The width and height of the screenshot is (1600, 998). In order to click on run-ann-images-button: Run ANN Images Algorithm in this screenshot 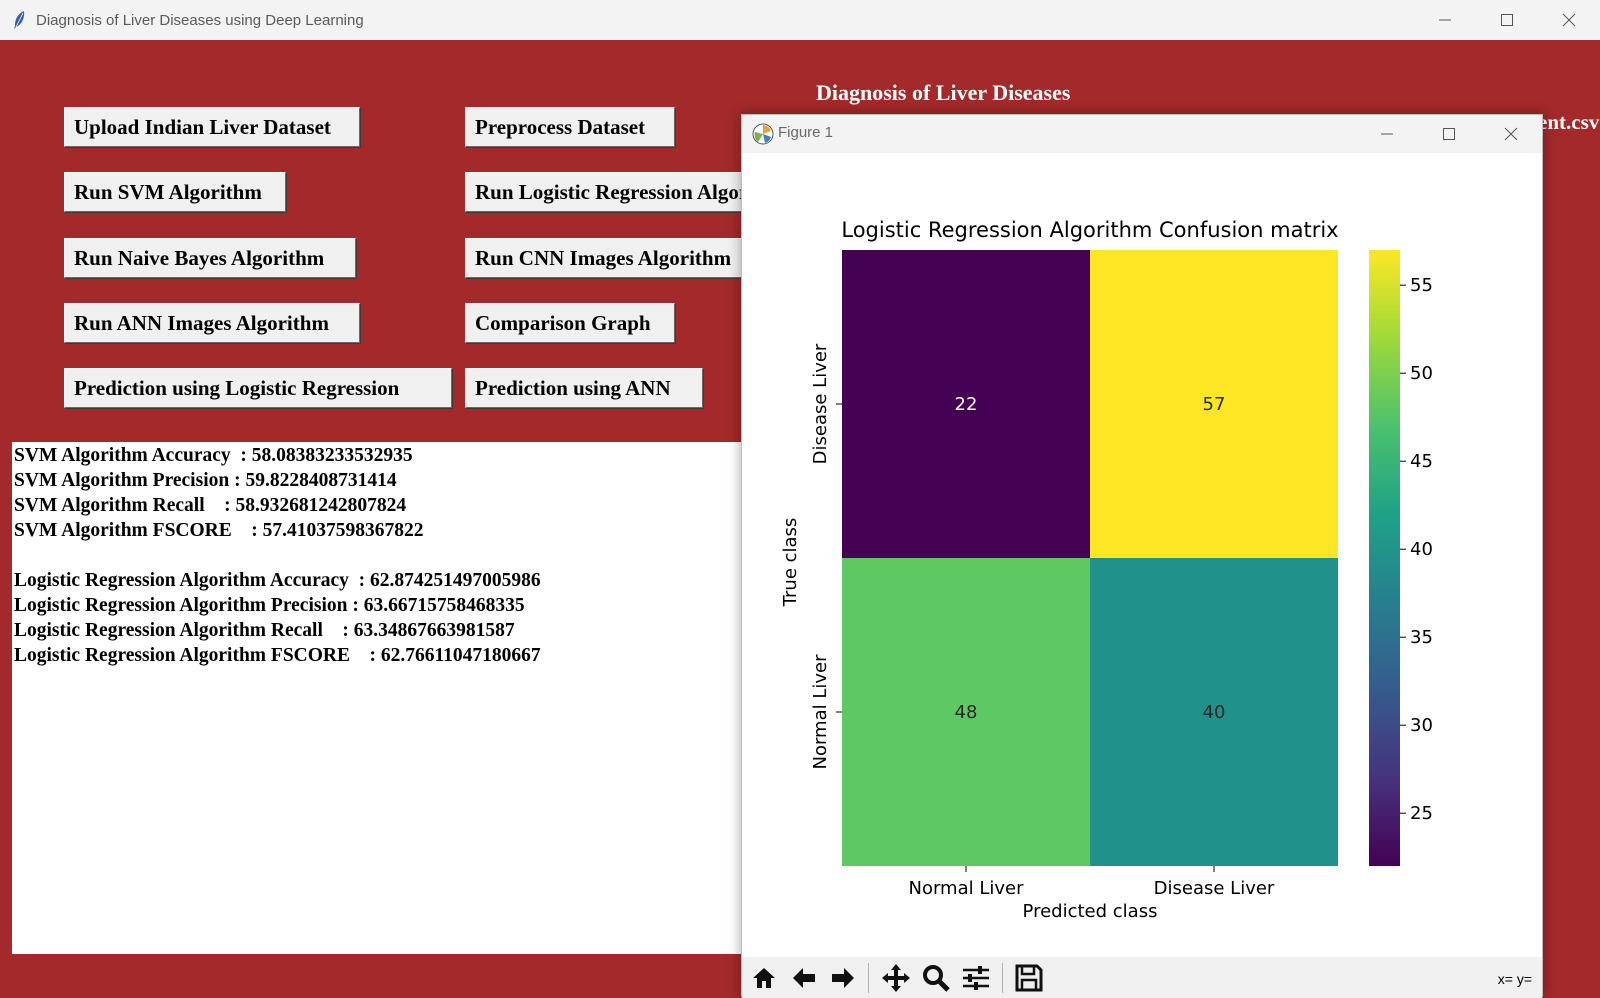, I will do `click(212, 323)`.